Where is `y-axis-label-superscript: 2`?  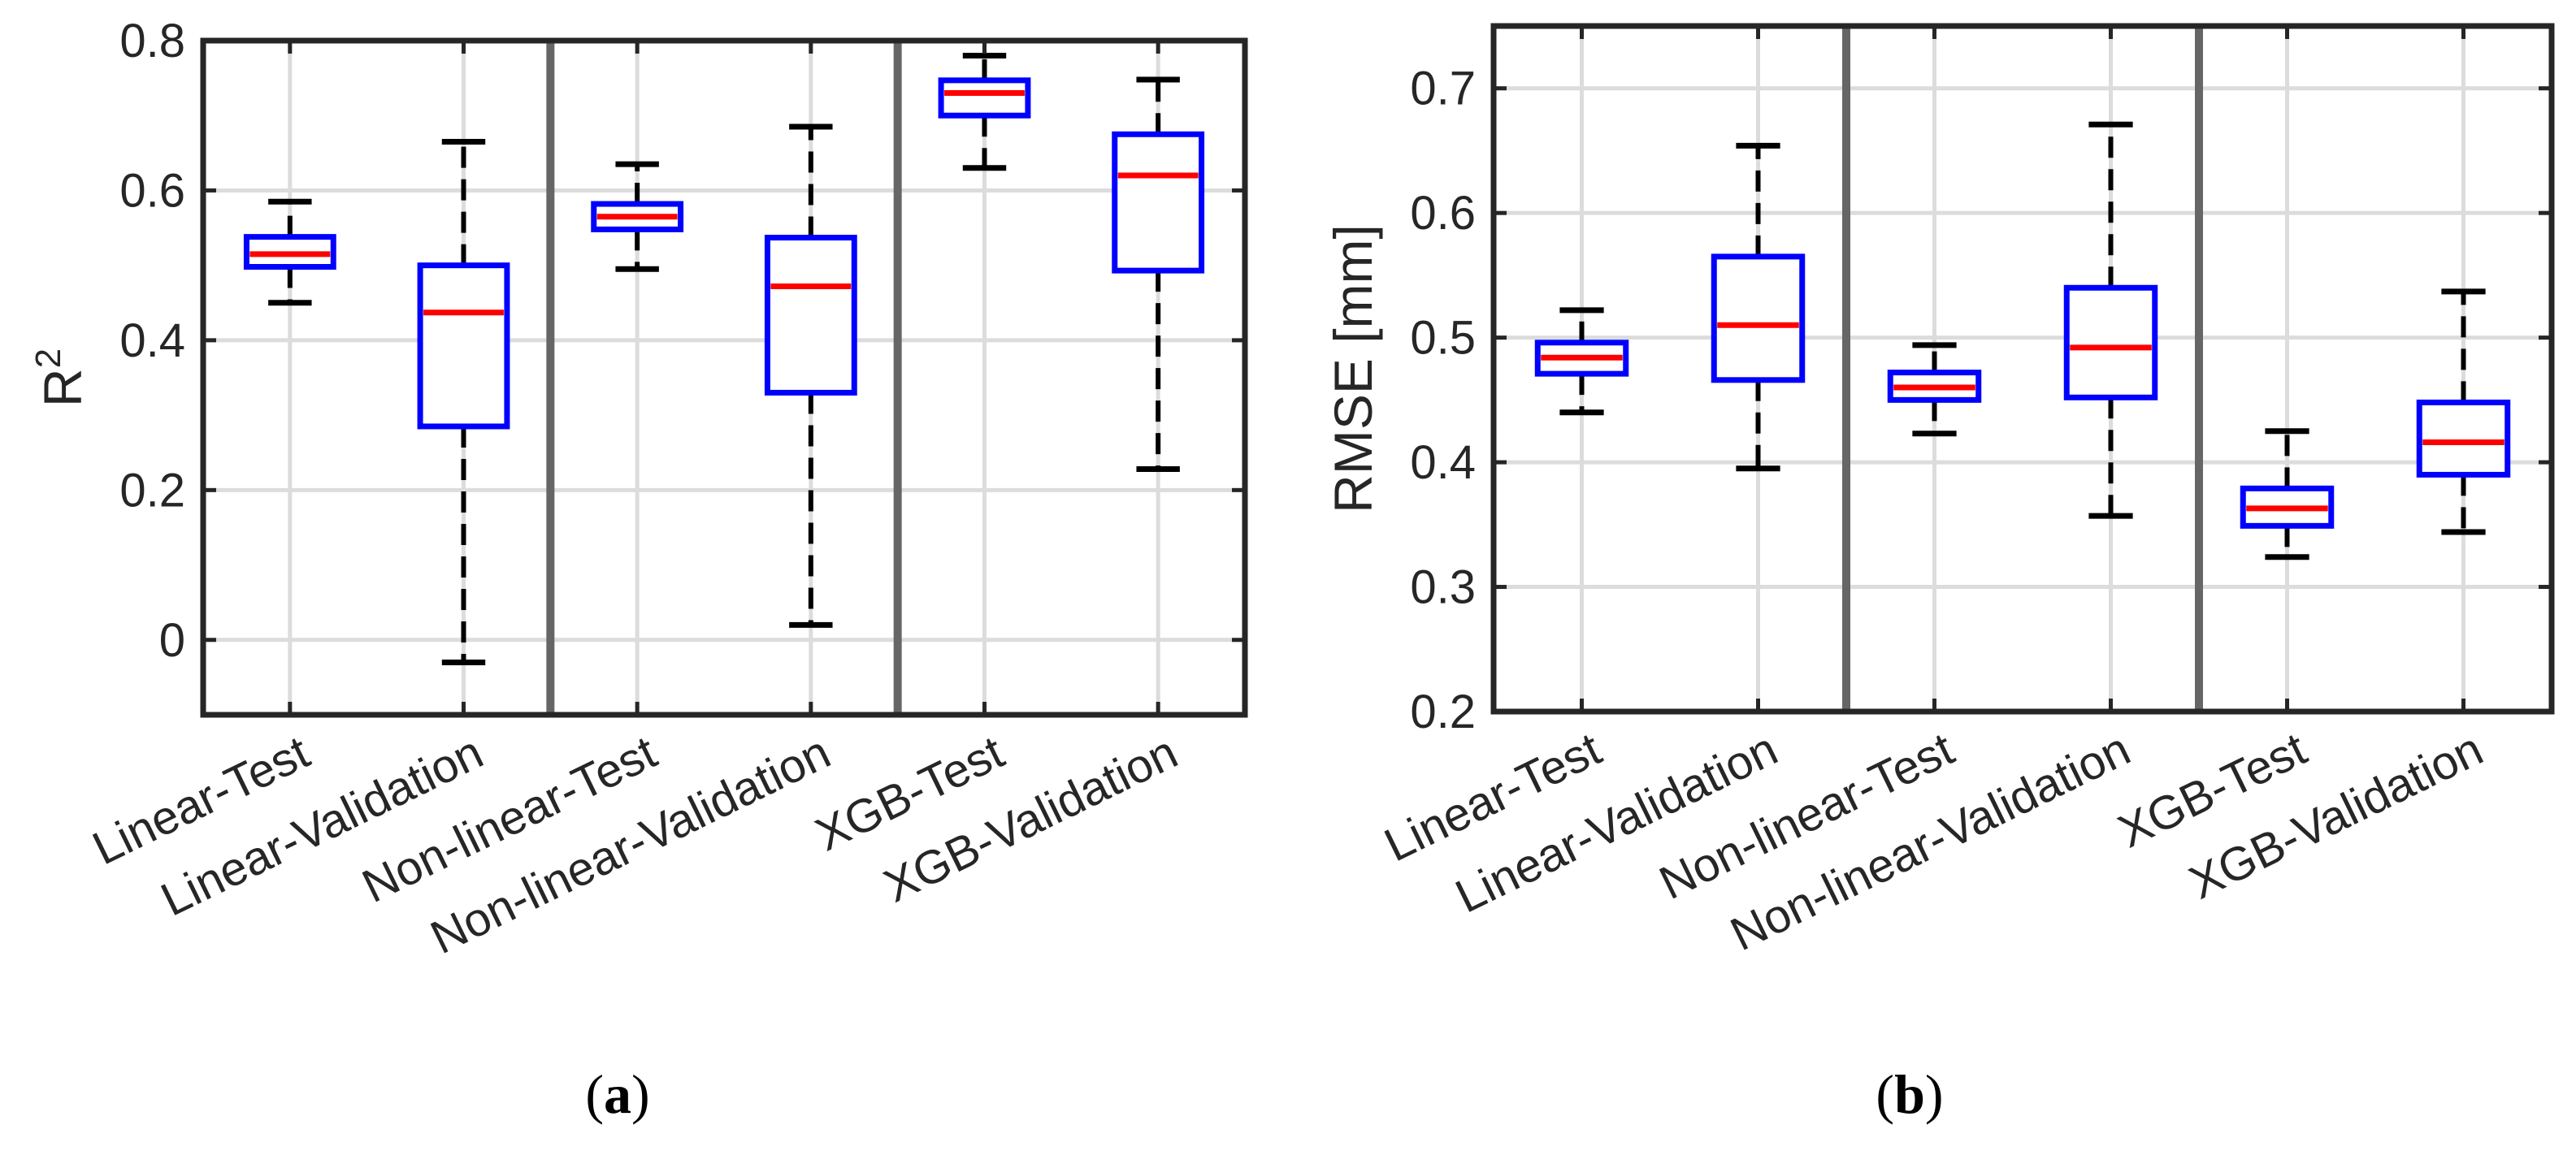 y-axis-label-superscript: 2 is located at coordinates (48, 358).